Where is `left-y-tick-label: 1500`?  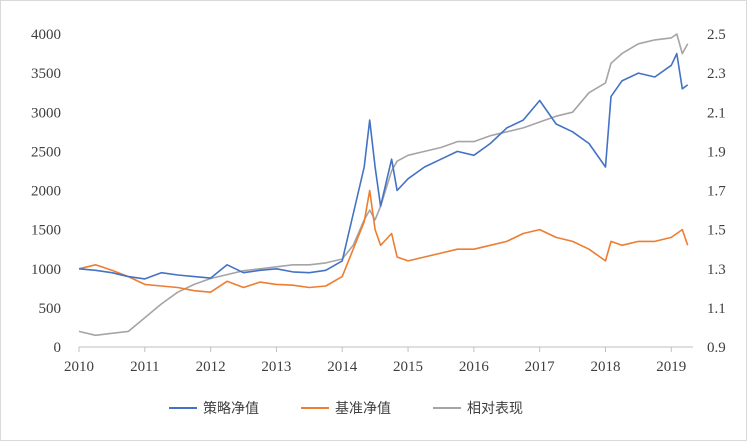
left-y-tick-label: 1500 is located at coordinates (46, 231).